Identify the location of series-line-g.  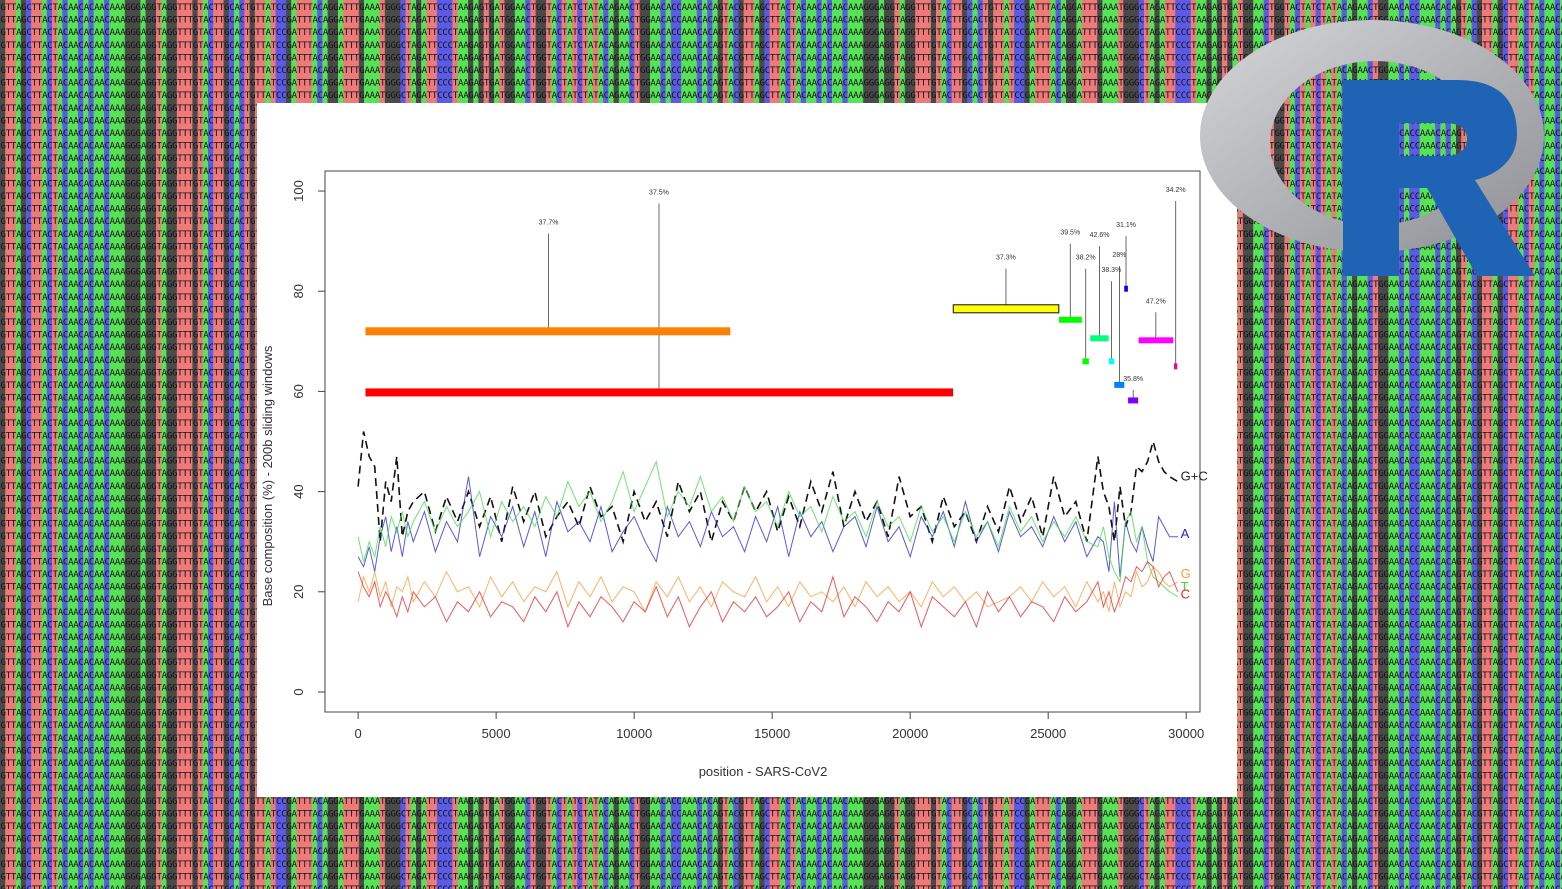
(768, 589).